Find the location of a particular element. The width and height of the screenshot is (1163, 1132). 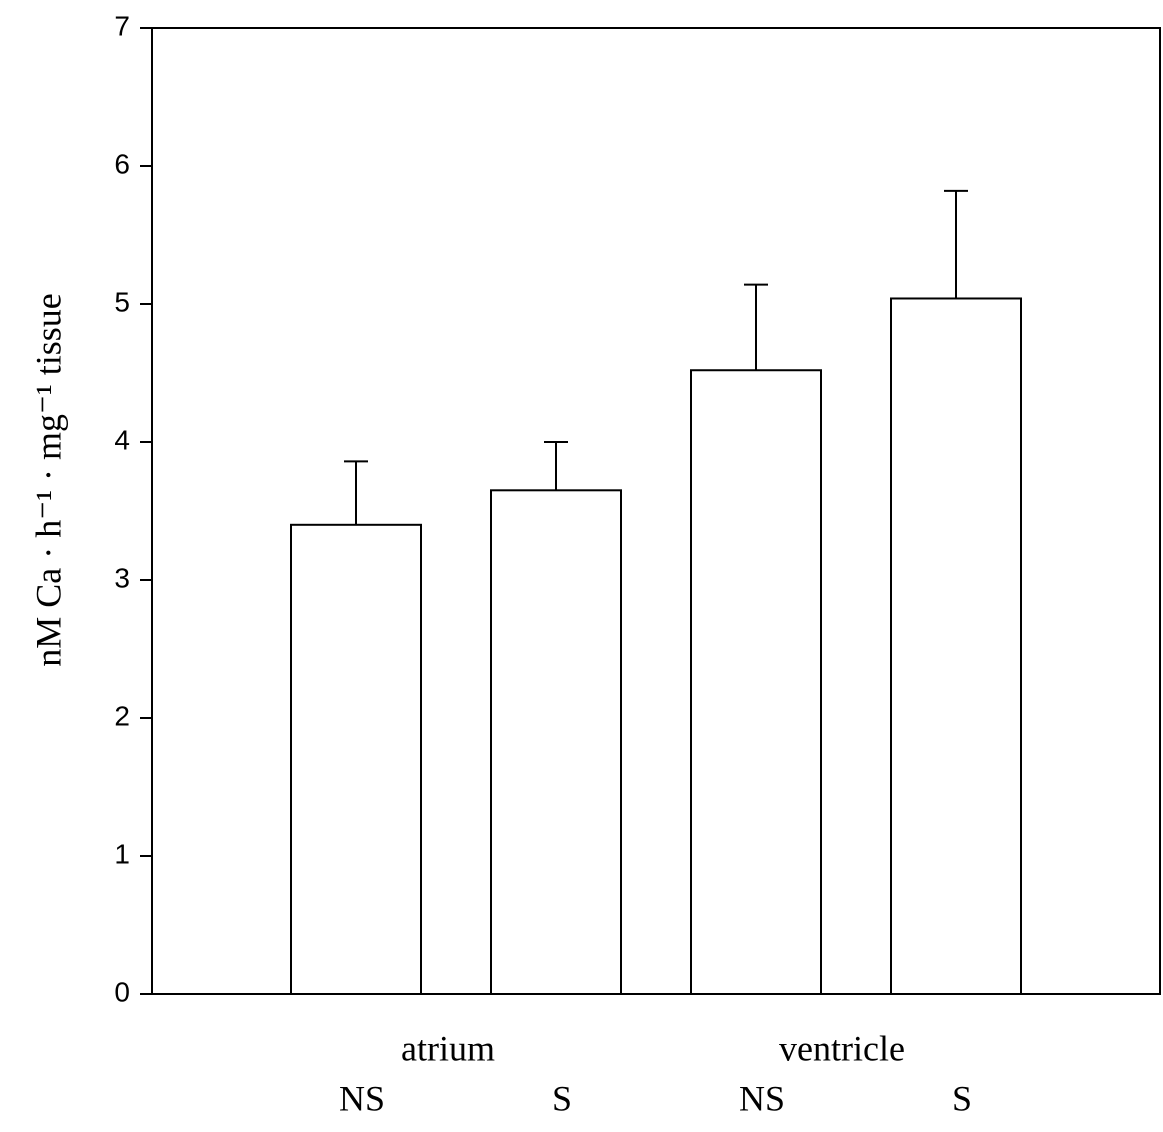

y-tick-label: 2 is located at coordinates (122, 715).